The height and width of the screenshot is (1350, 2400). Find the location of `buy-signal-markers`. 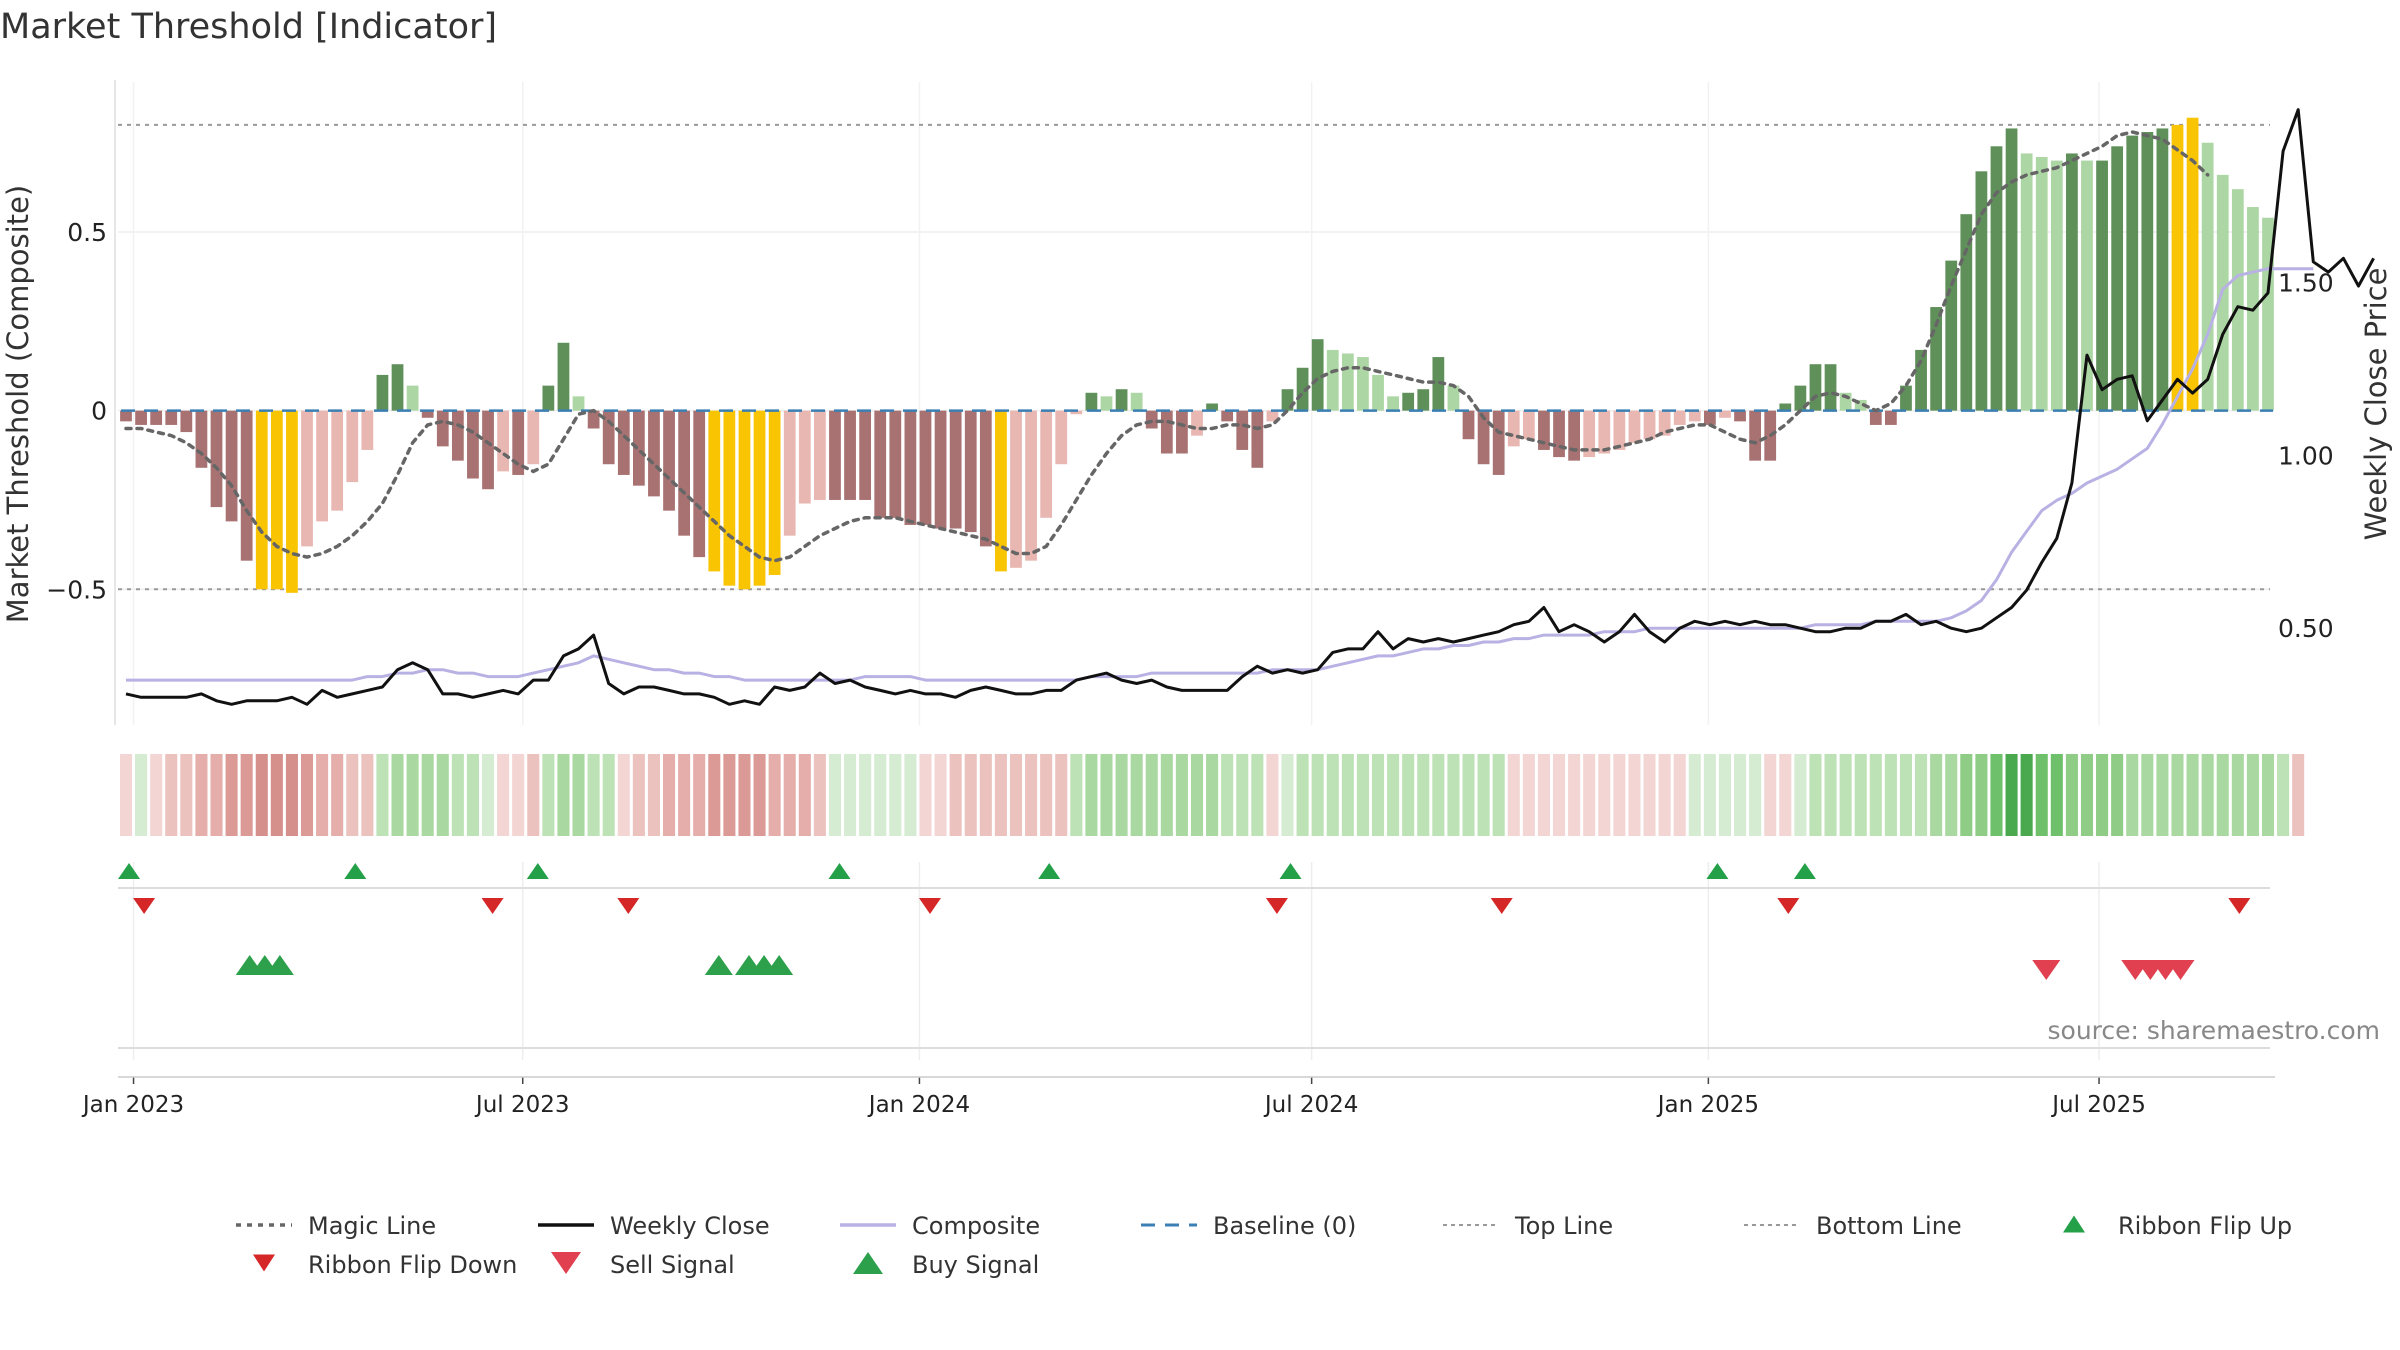

buy-signal-markers is located at coordinates (514, 965).